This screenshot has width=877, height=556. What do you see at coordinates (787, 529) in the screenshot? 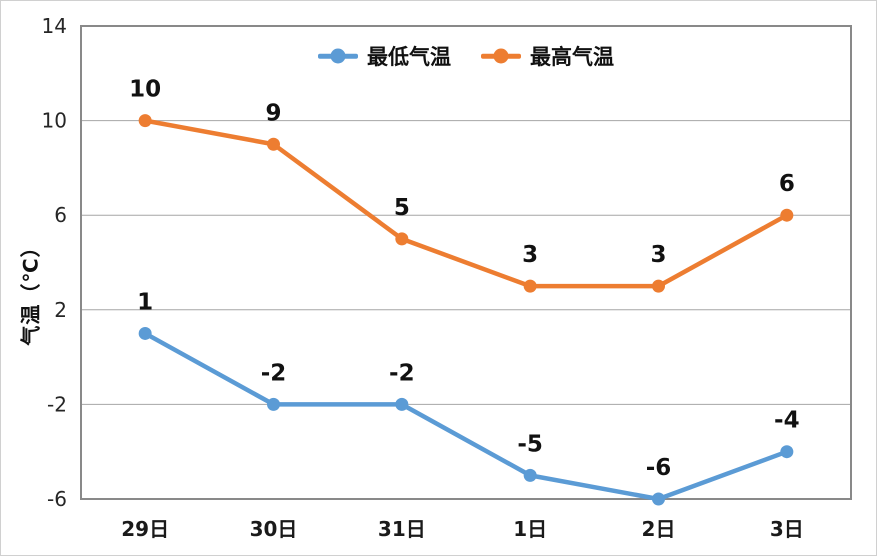
I see `x-tick-label: 3日` at bounding box center [787, 529].